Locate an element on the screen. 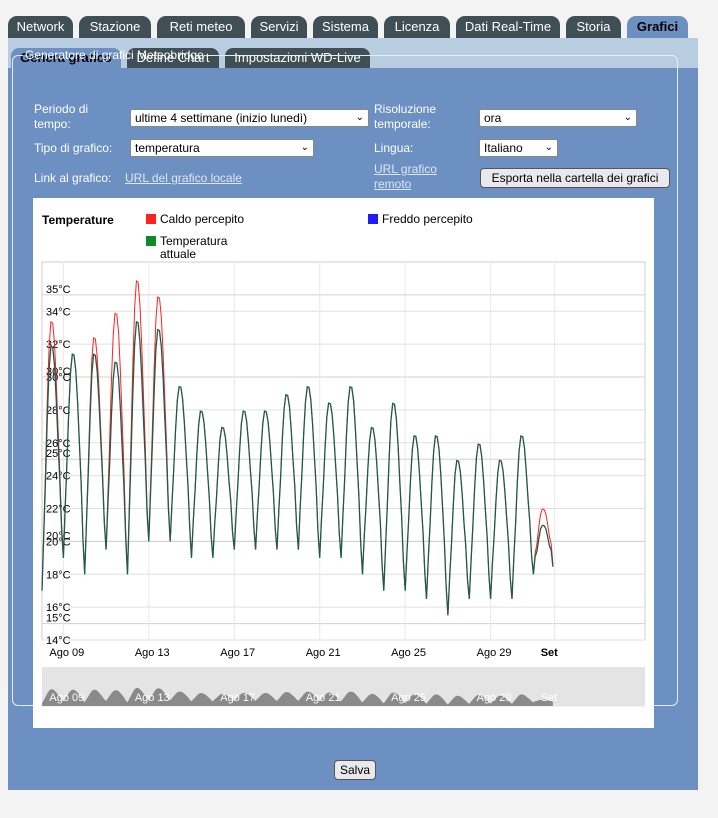 This screenshot has height=818, width=718. tab-storia: Storia is located at coordinates (593, 27).